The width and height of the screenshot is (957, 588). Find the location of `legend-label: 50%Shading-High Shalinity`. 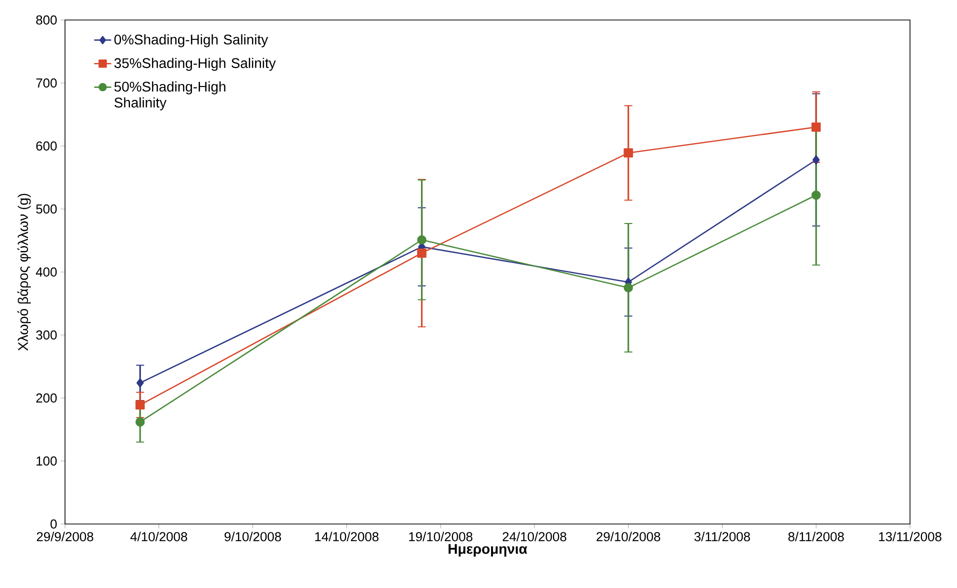

legend-label: 50%Shading-High Shalinity is located at coordinates (170, 95).